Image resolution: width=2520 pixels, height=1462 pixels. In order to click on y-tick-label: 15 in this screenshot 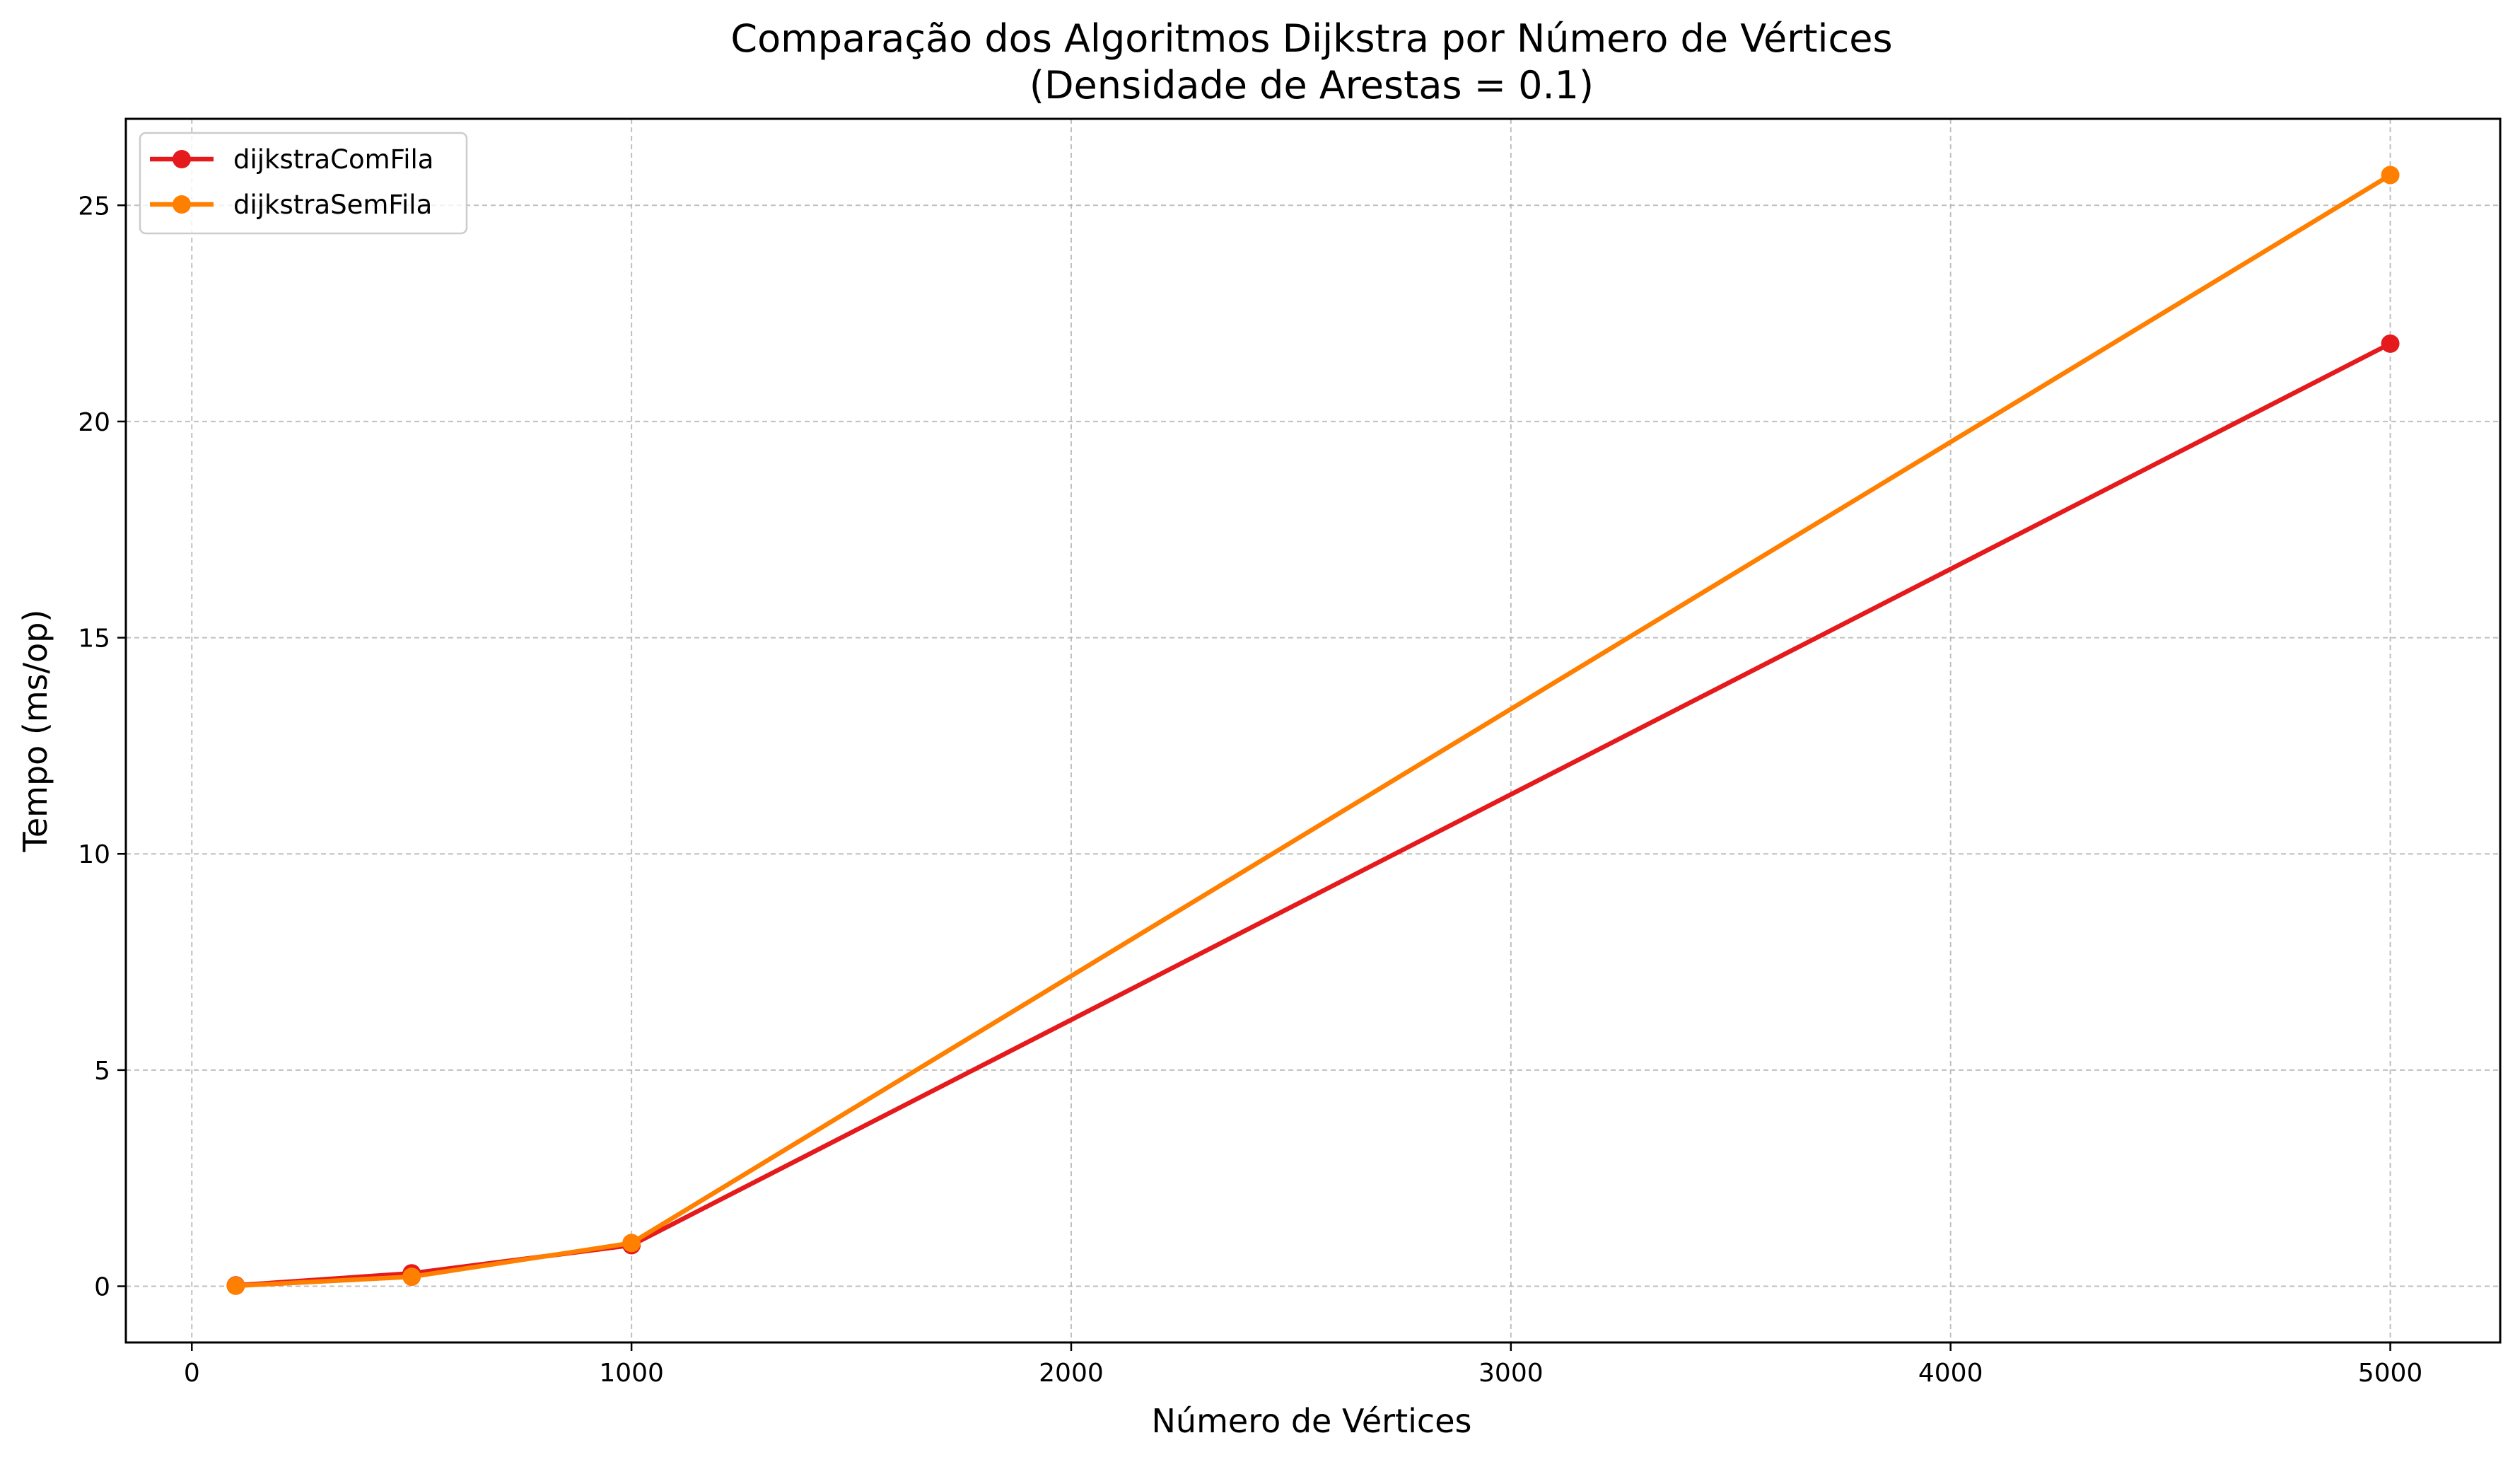, I will do `click(94, 639)`.